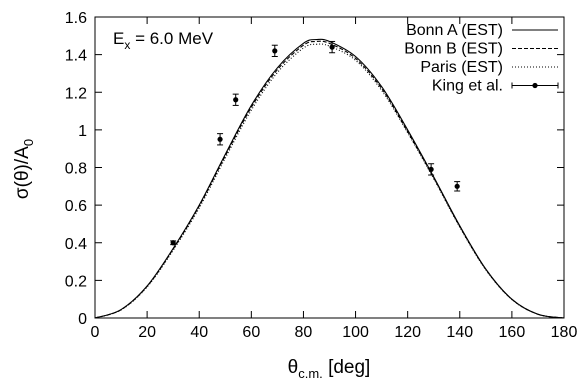  What do you see at coordinates (535, 85) in the screenshot?
I see `legend-swatch-point` at bounding box center [535, 85].